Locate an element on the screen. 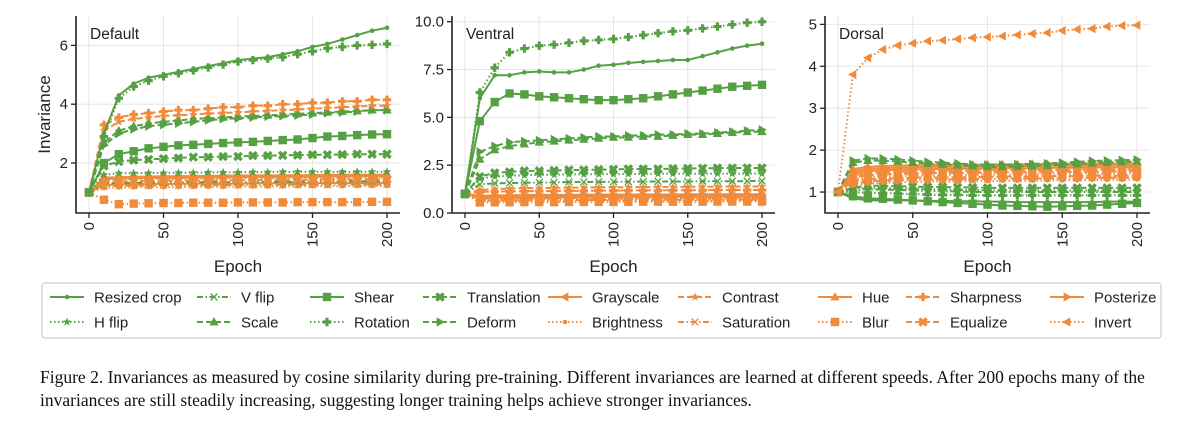  x-tick-label: 100 is located at coordinates (988, 234).